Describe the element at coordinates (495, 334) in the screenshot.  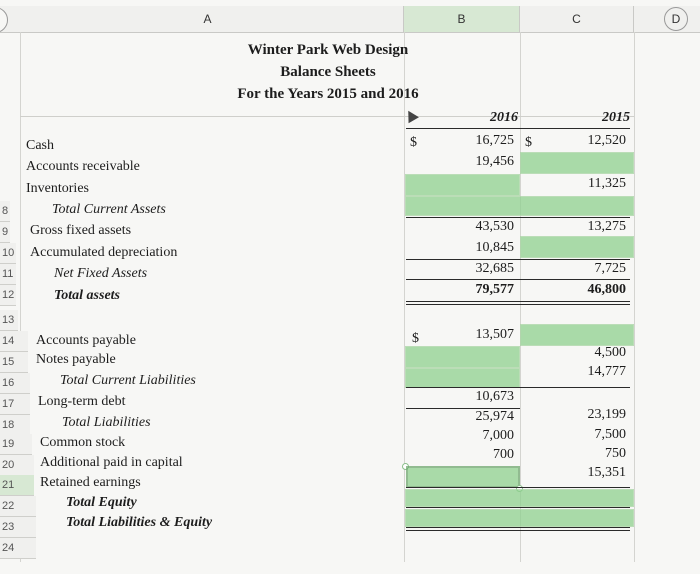
I see `cell-b-accounts-payable: 13,507` at that location.